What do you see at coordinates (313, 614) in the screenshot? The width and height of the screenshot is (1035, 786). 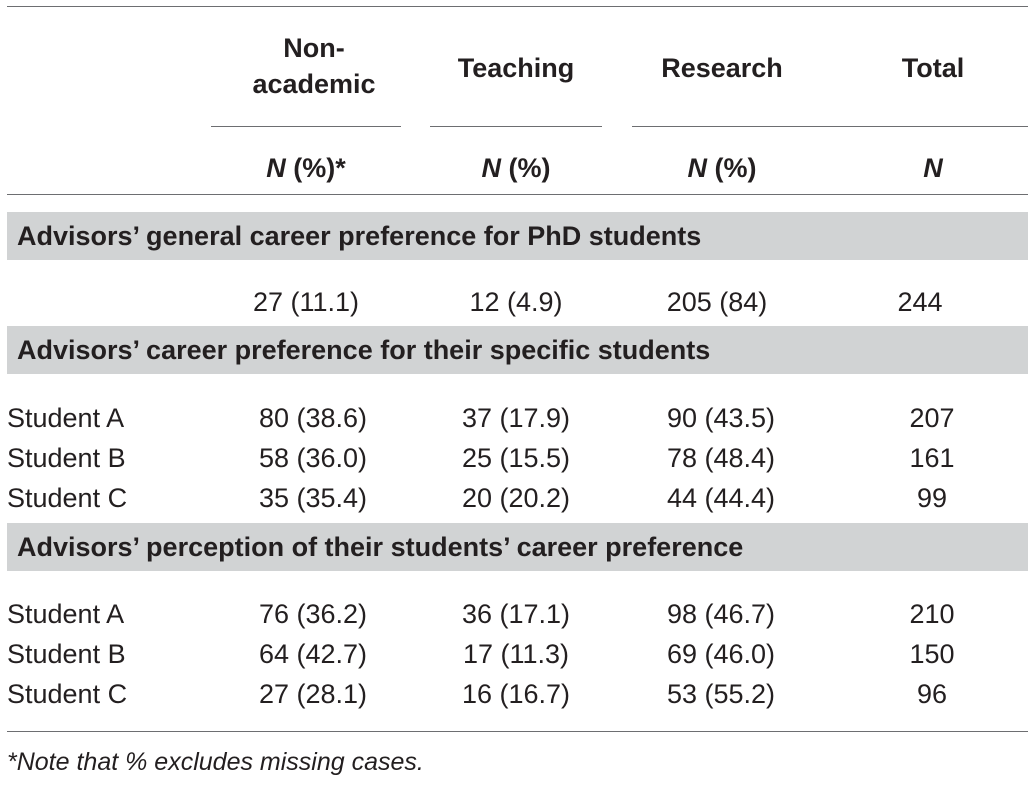 I see `cell-nonacademic: 76 (36.2)` at bounding box center [313, 614].